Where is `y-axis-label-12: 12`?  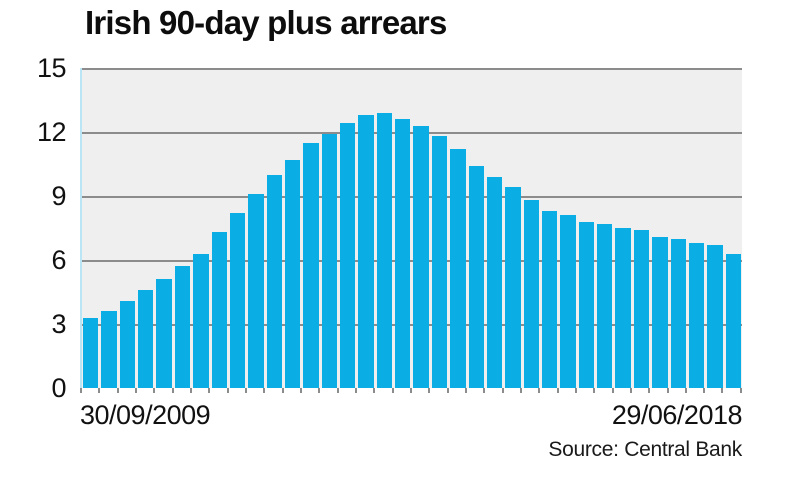 y-axis-label-12: 12 is located at coordinates (51, 132).